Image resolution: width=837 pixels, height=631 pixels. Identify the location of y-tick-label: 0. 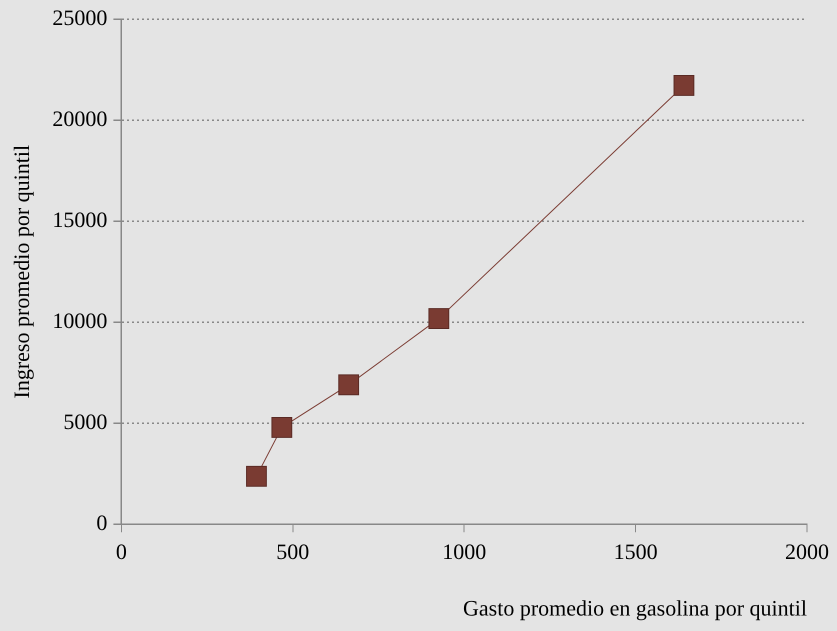
(102, 522).